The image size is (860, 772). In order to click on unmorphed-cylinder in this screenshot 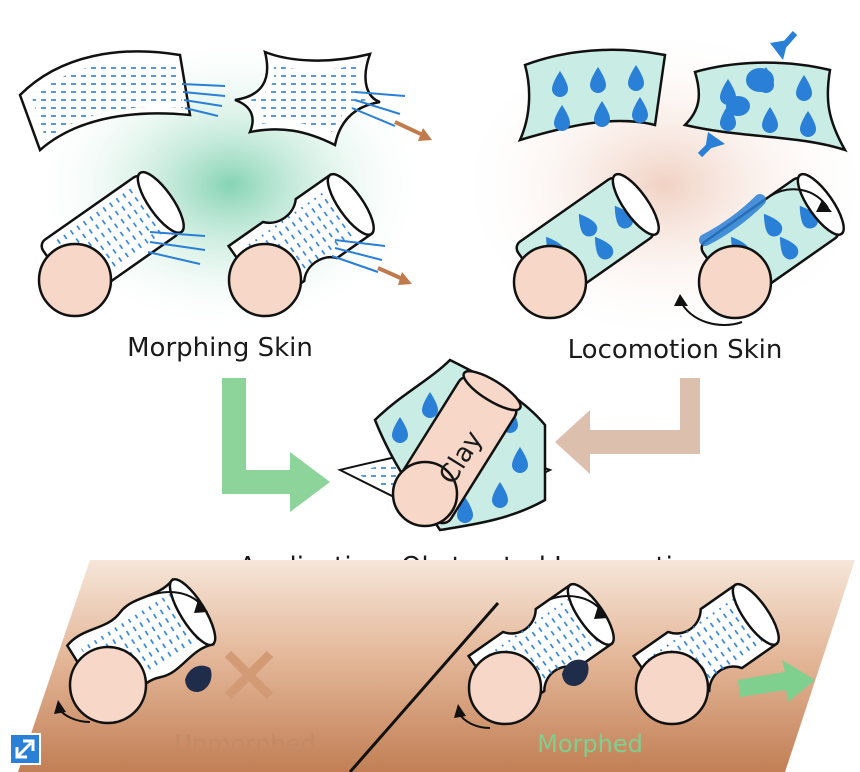, I will do `click(135, 651)`.